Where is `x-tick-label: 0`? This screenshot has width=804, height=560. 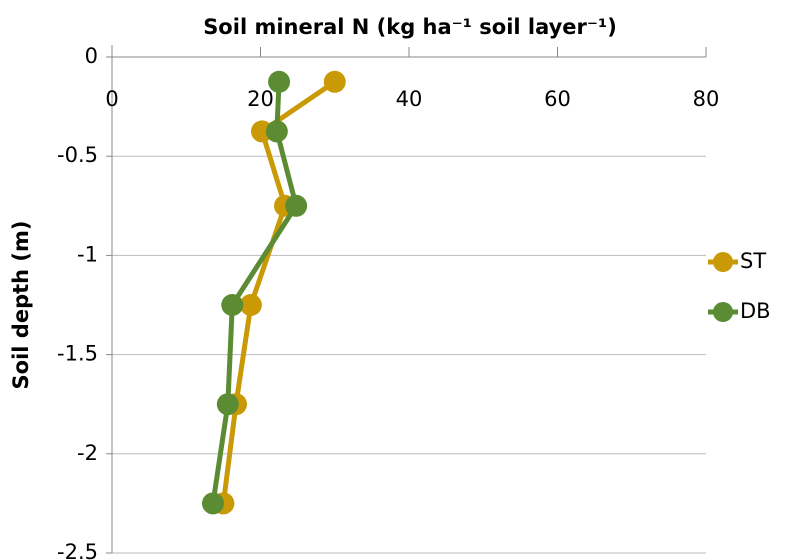 x-tick-label: 0 is located at coordinates (111, 99).